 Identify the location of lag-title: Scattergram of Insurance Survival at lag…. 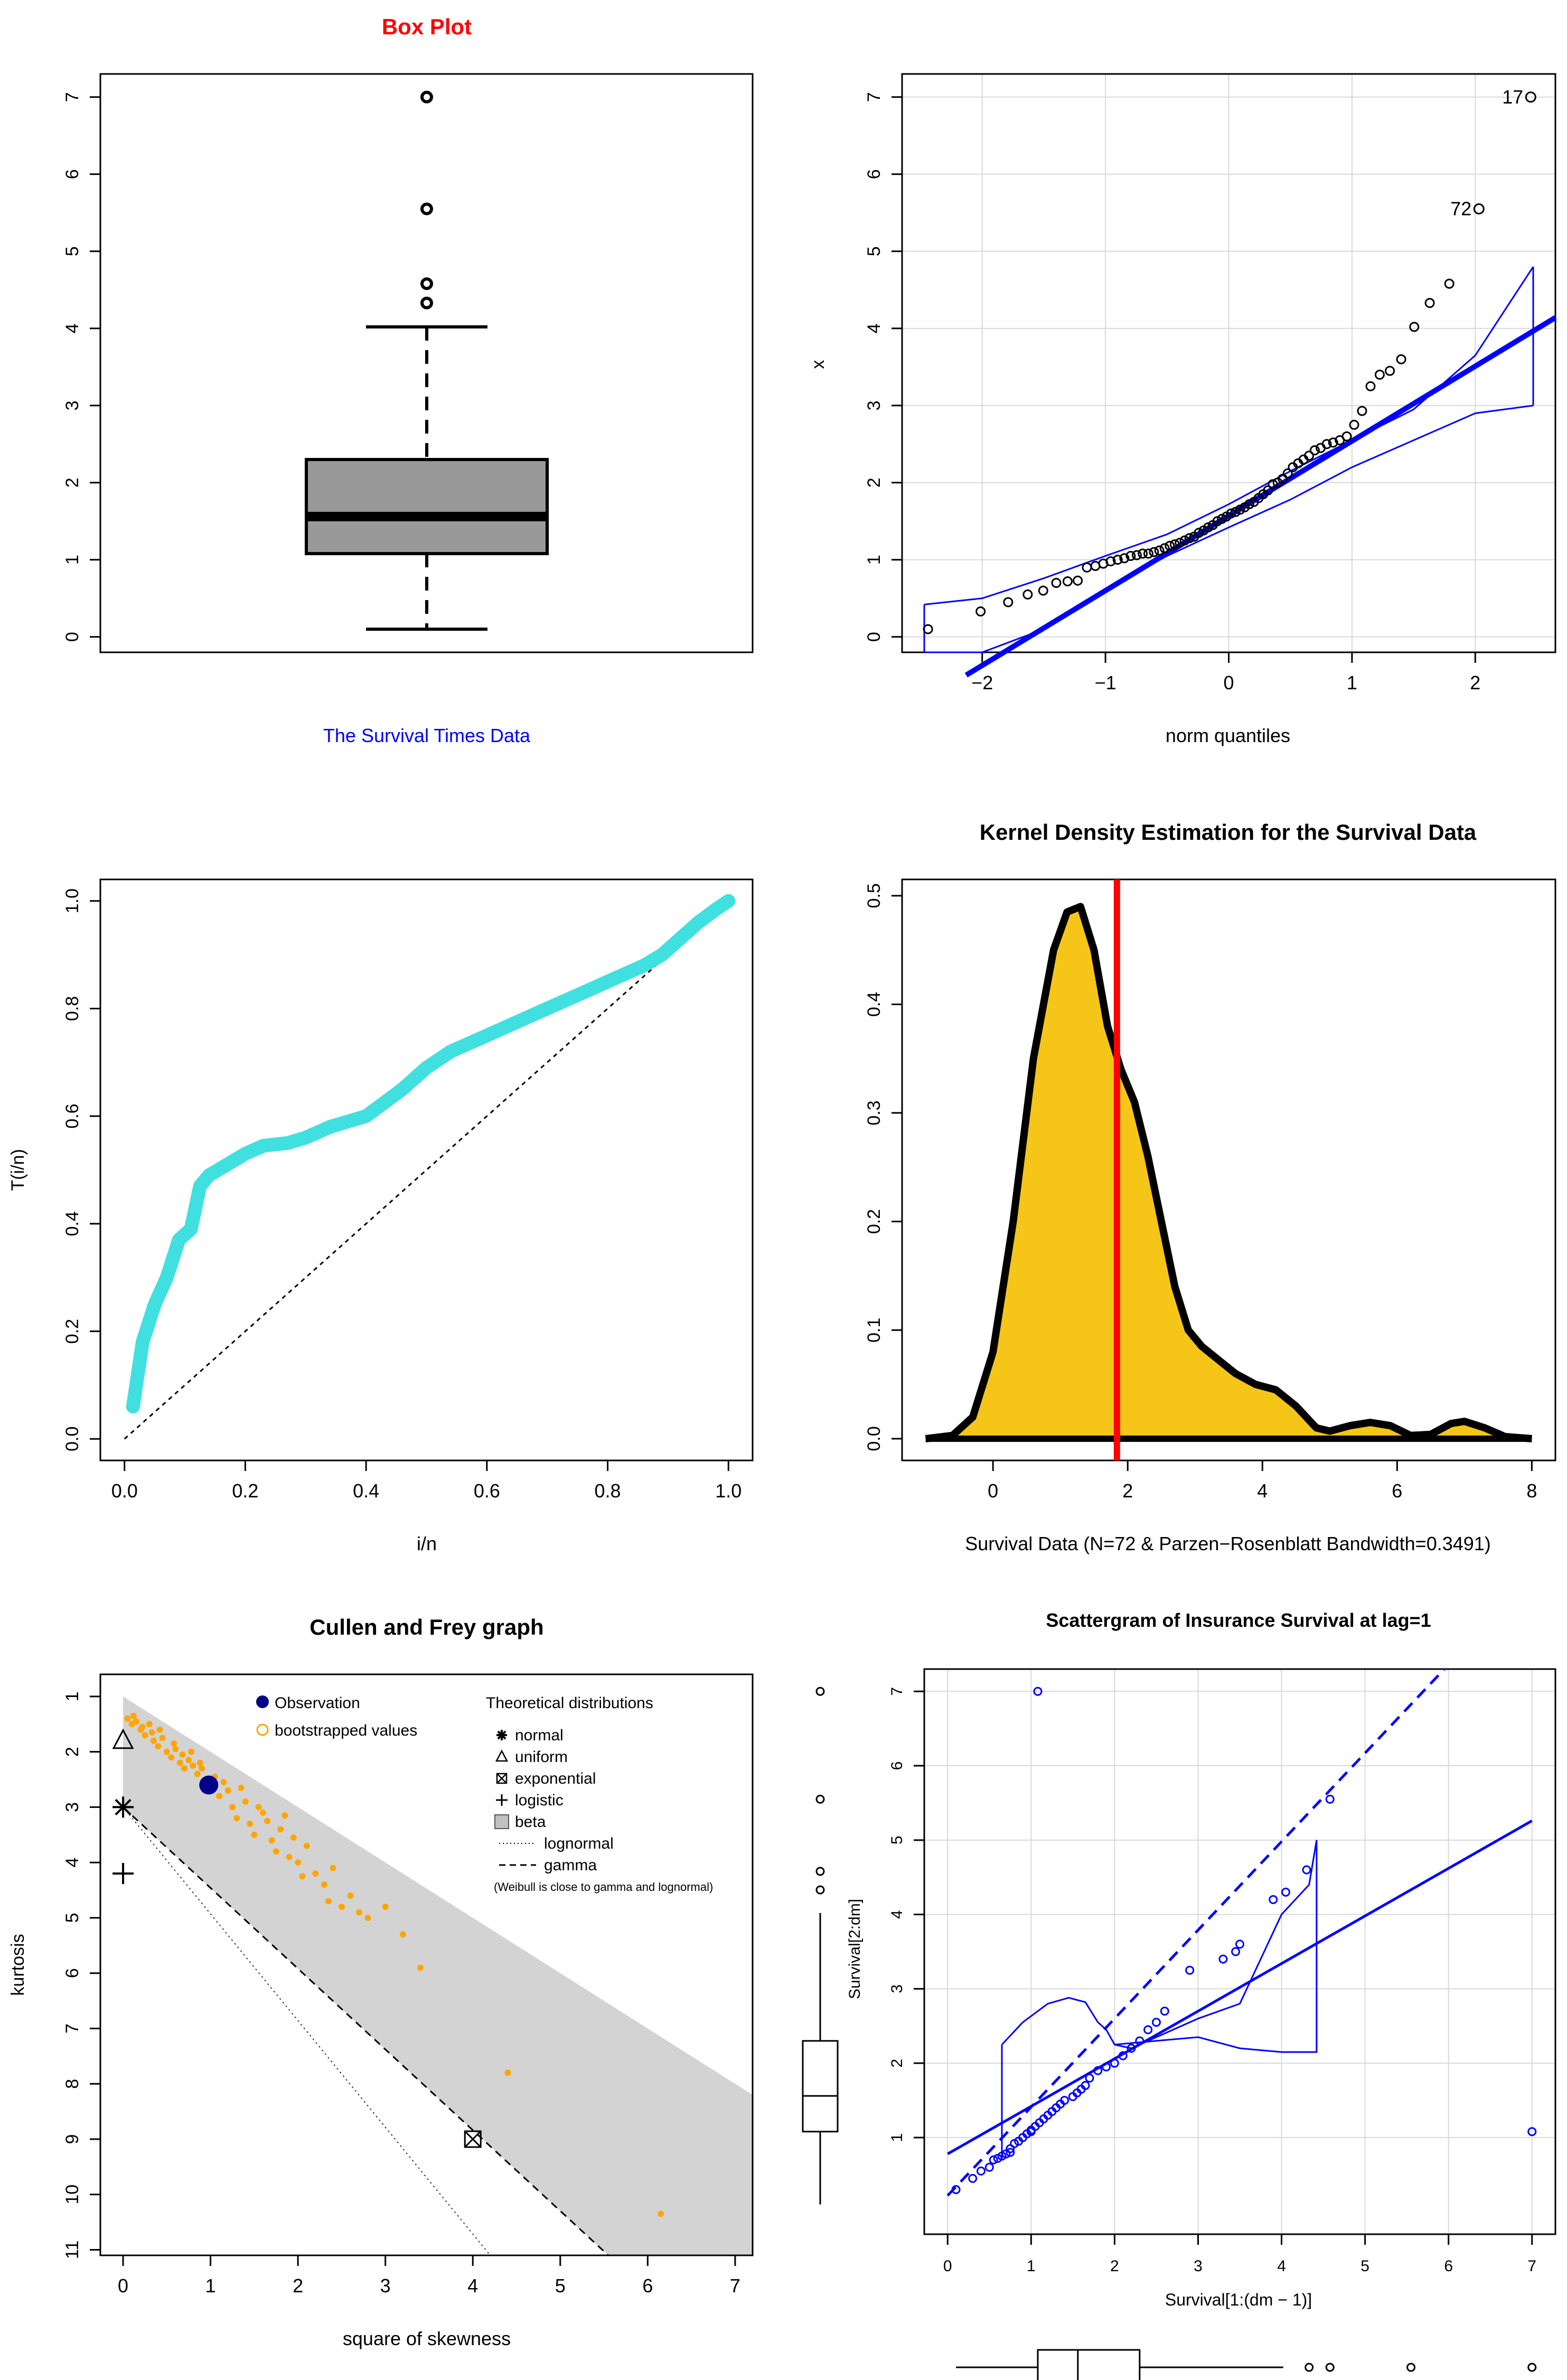
(1239, 1620).